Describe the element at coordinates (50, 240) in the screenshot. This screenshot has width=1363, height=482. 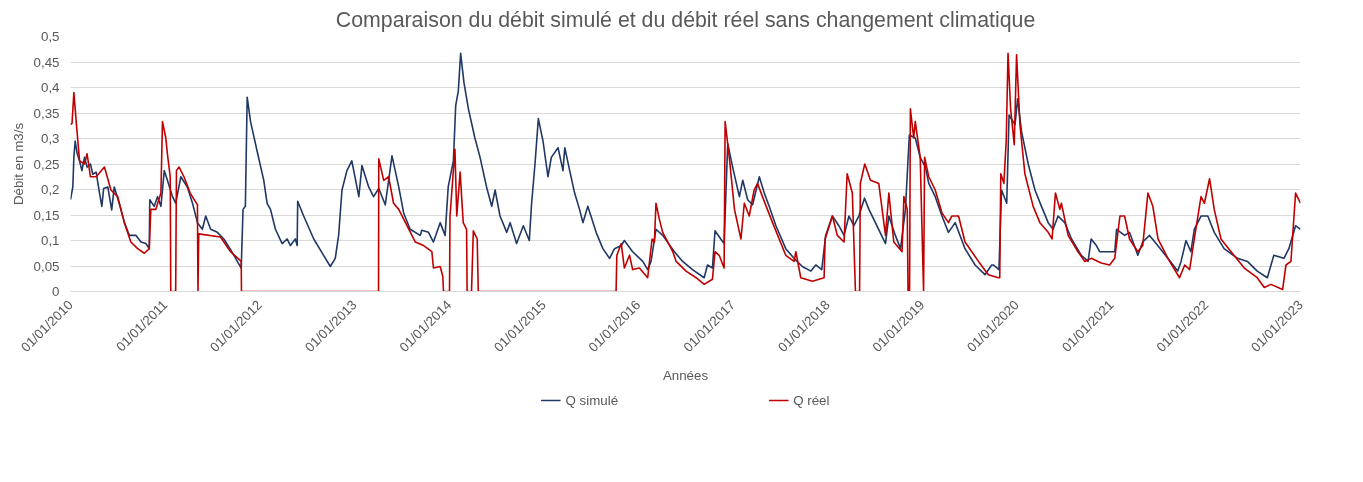
I see `y-tick-label: 0,1` at that location.